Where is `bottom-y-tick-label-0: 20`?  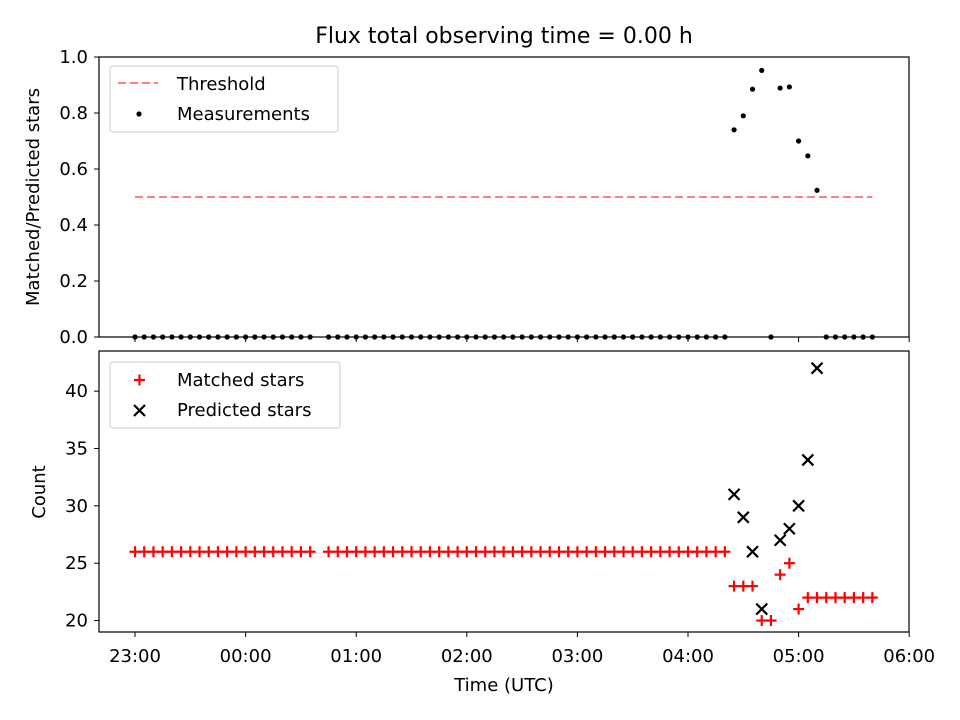
bottom-y-tick-label-0: 20 is located at coordinates (76, 621).